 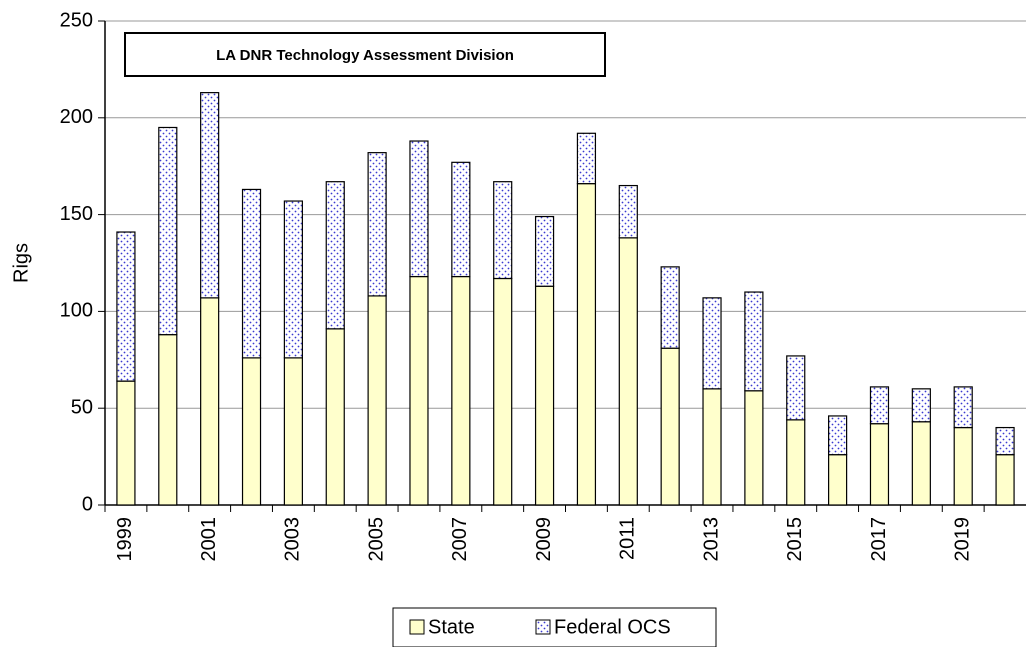 What do you see at coordinates (612, 627) in the screenshot?
I see `legend-label: Federal OCS` at bounding box center [612, 627].